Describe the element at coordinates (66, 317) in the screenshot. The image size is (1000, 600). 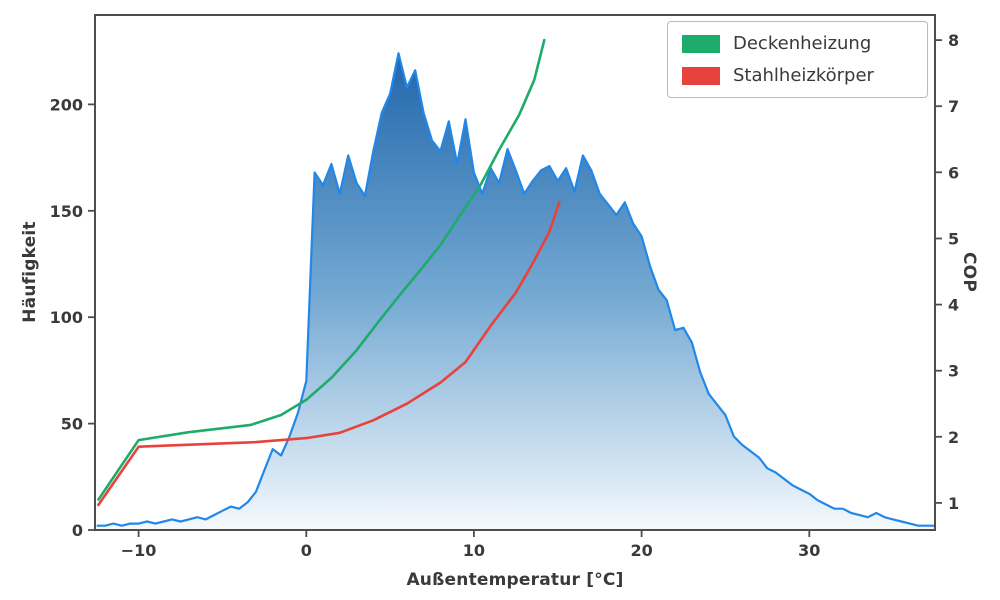
I see `y-left-tick-label: 100` at that location.